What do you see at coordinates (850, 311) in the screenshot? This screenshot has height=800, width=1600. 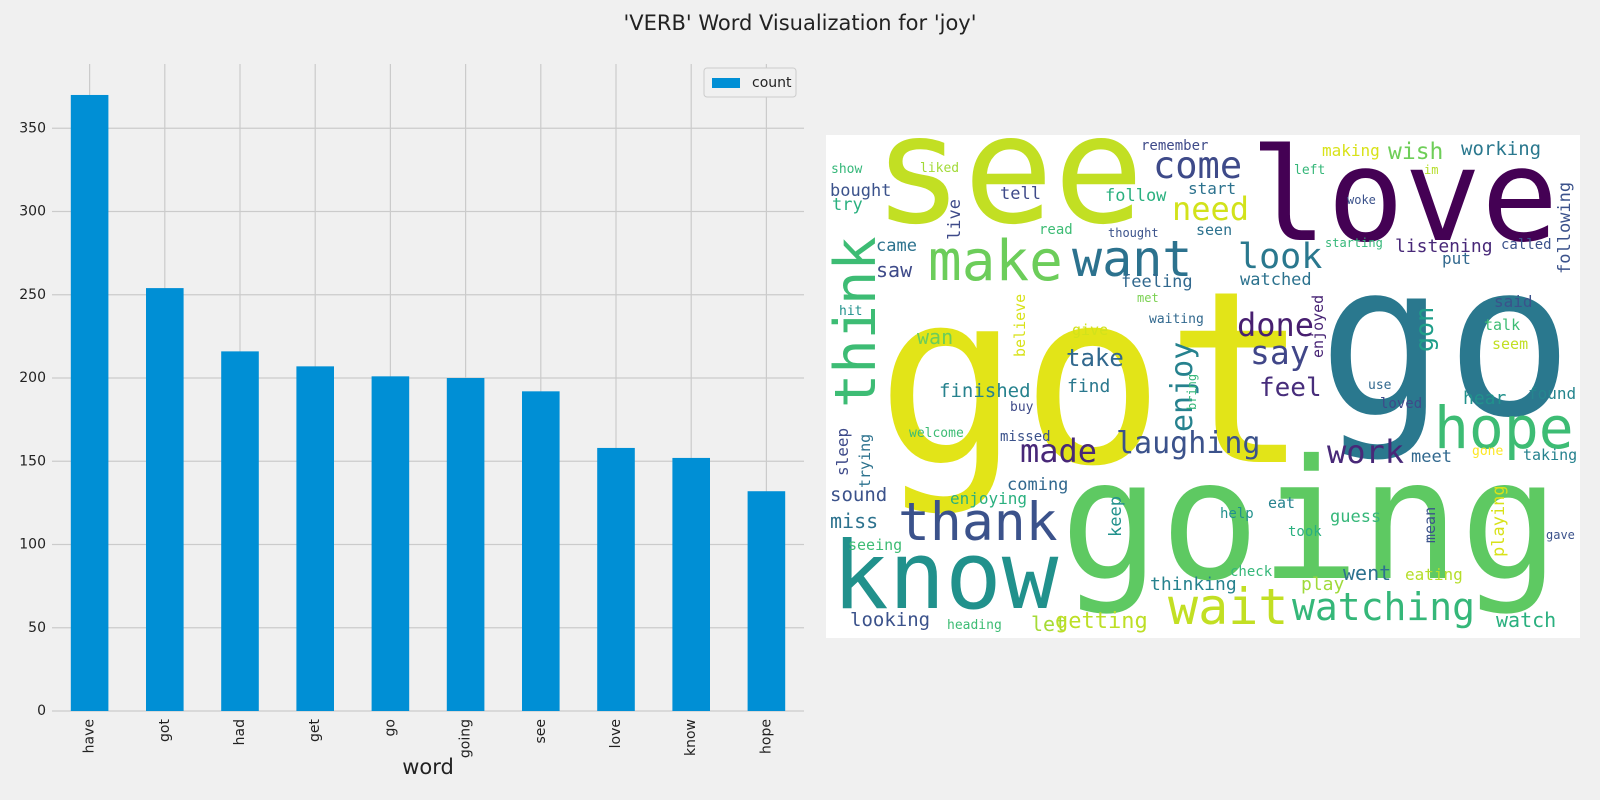 I see `cloud-word: hit` at bounding box center [850, 311].